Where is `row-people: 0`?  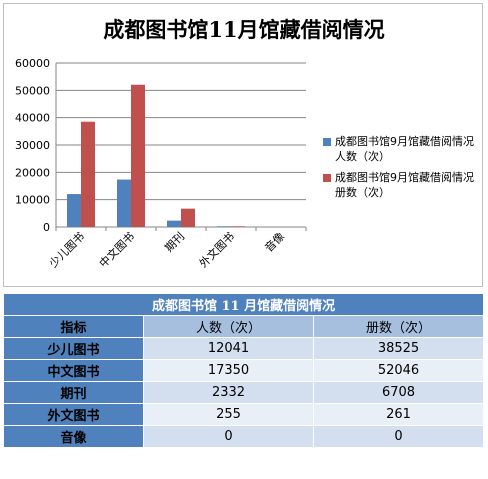 row-people: 0 is located at coordinates (228, 436).